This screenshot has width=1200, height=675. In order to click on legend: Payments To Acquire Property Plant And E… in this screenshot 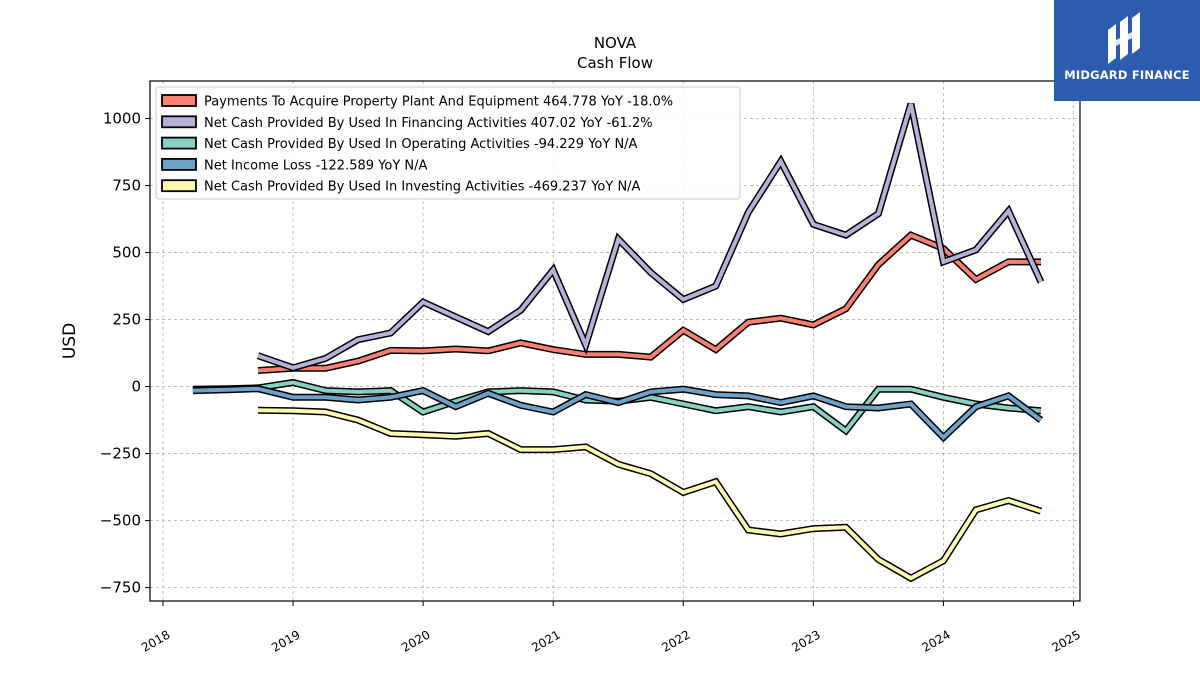, I will do `click(448, 143)`.